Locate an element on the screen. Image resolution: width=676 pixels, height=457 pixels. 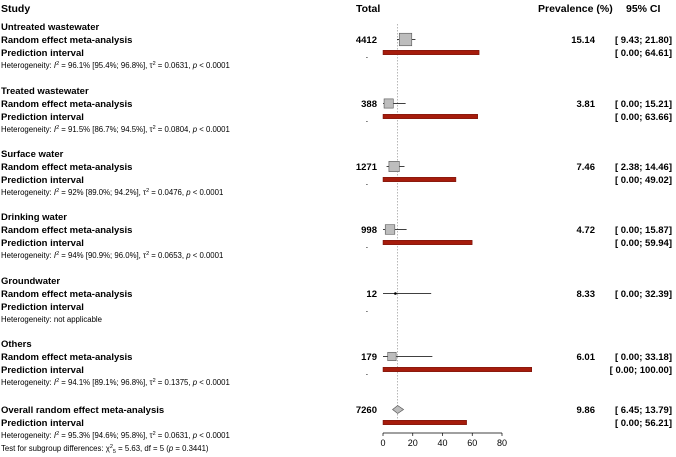
x-tick-label: 0 is located at coordinates (382, 443).